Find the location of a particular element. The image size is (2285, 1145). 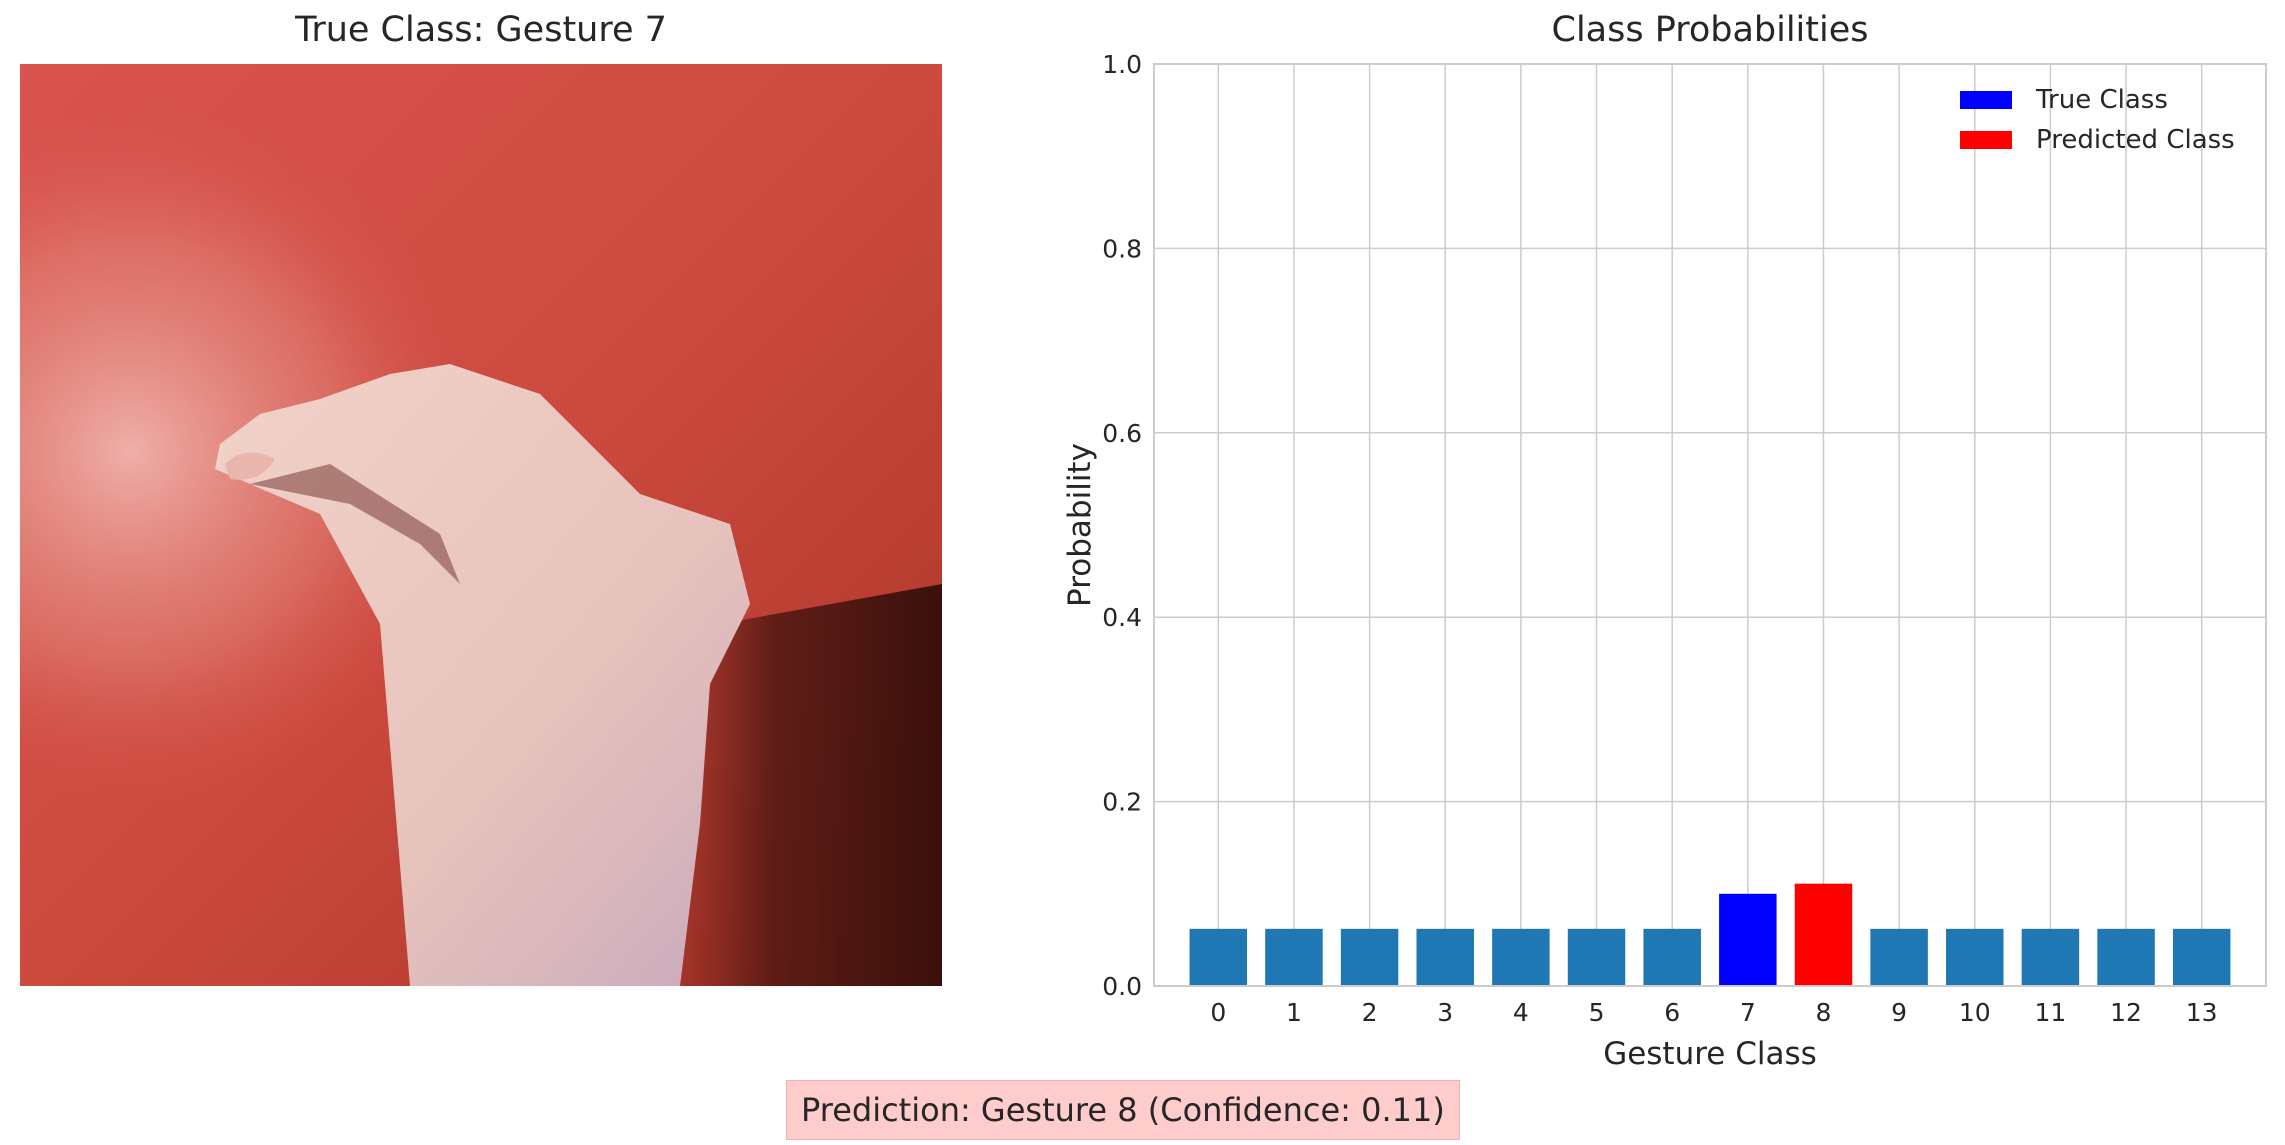

x-tick-label: 1 is located at coordinates (1294, 1012).